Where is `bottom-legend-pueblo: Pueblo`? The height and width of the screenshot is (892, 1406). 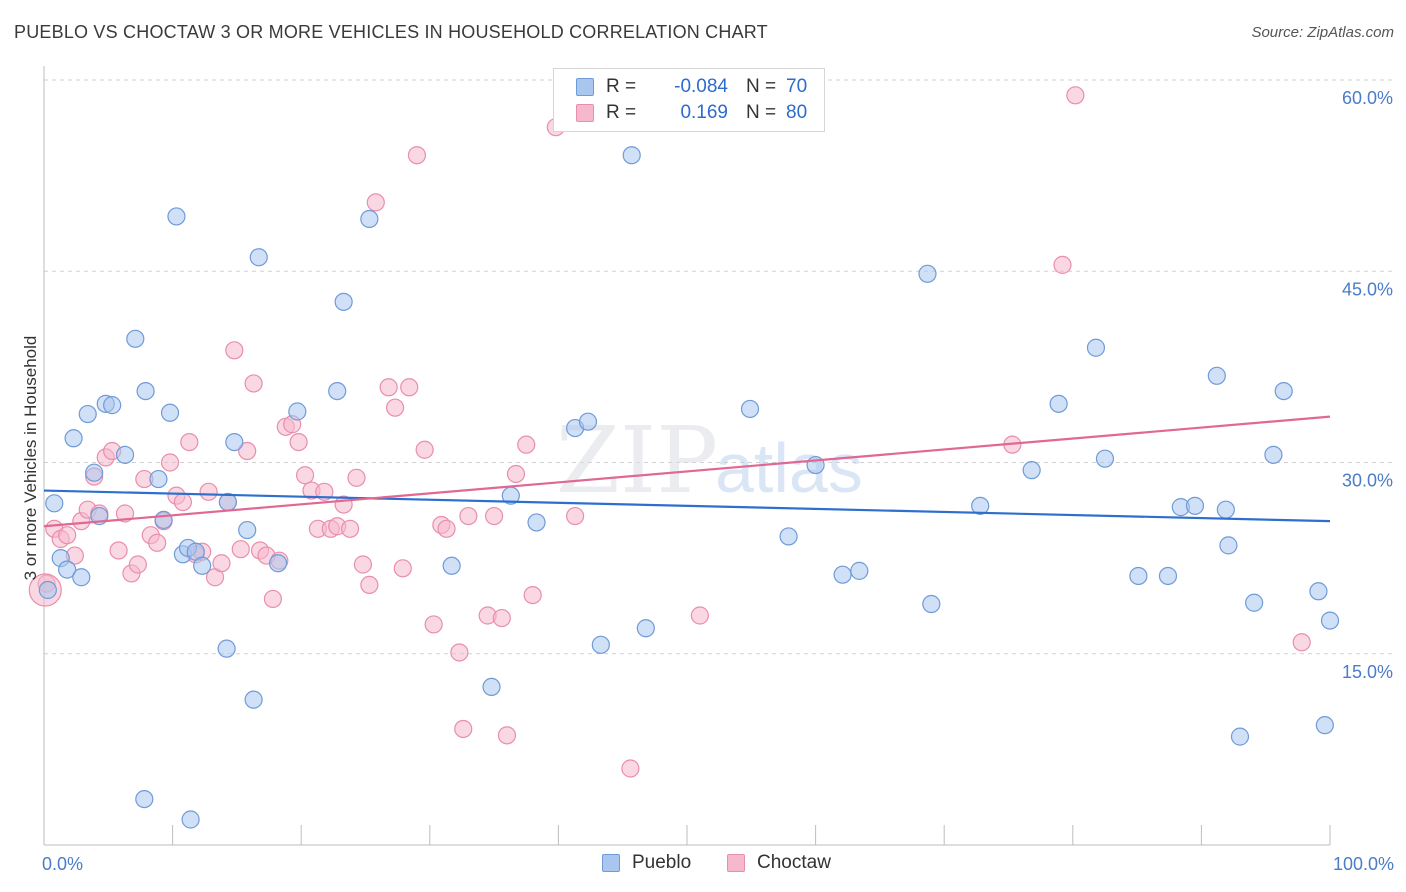 bottom-legend-pueblo: Pueblo is located at coordinates (646, 863).